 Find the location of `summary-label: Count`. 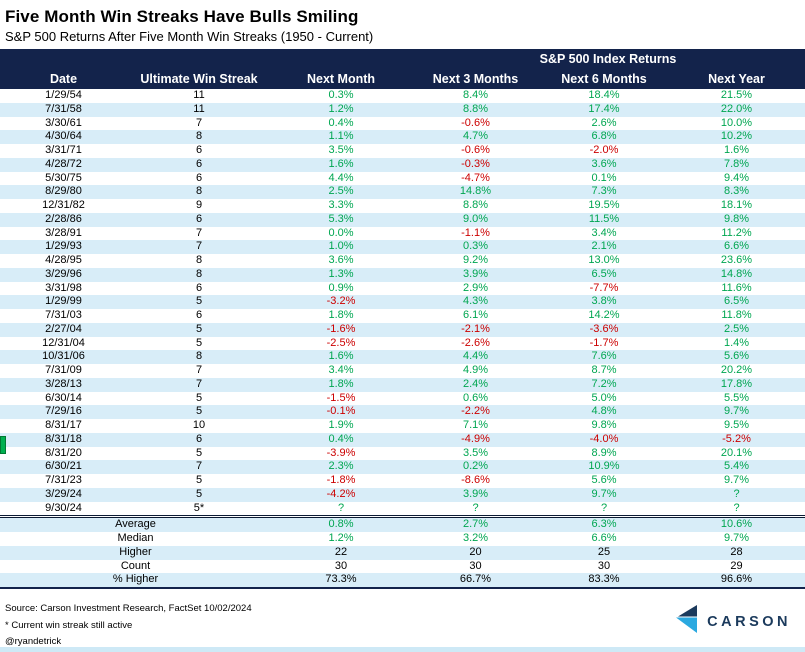

summary-label: Count is located at coordinates (135, 565).